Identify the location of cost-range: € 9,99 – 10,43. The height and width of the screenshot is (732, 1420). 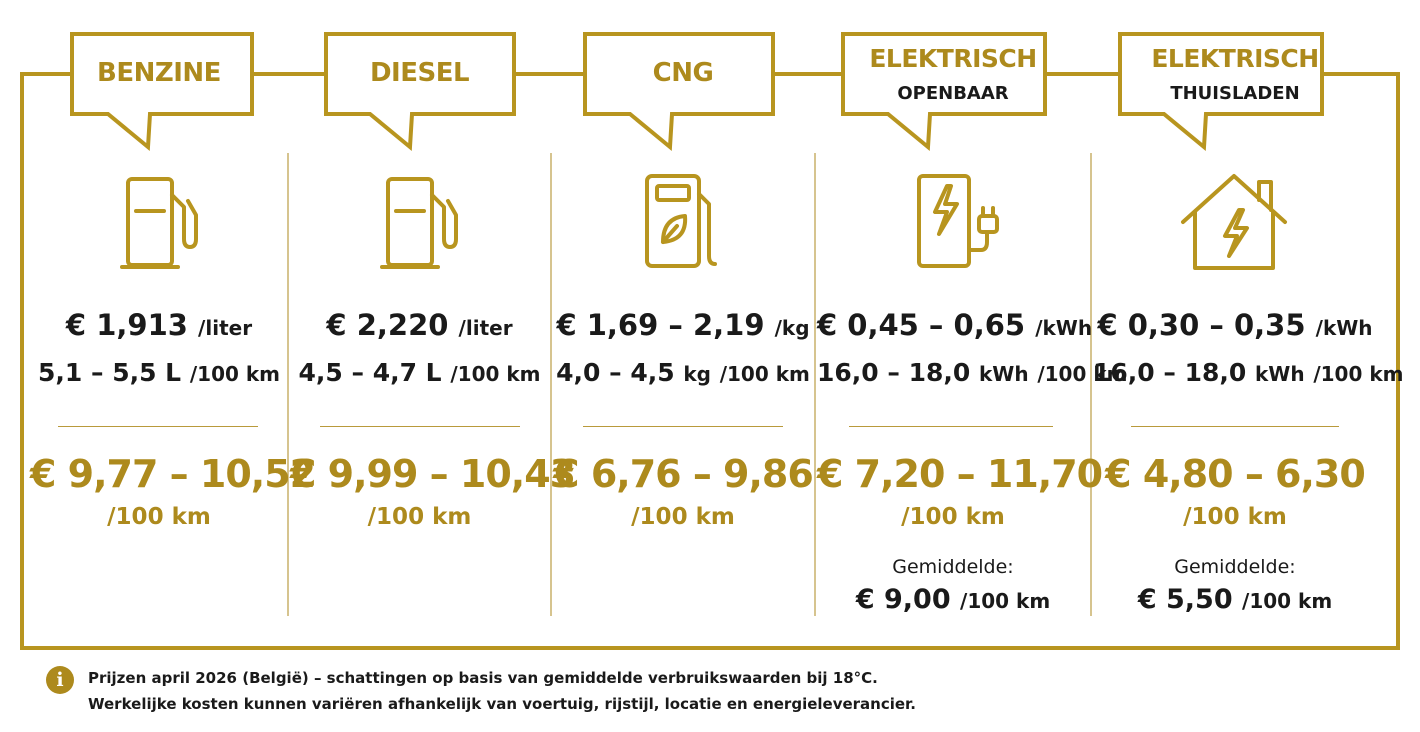
(433, 474).